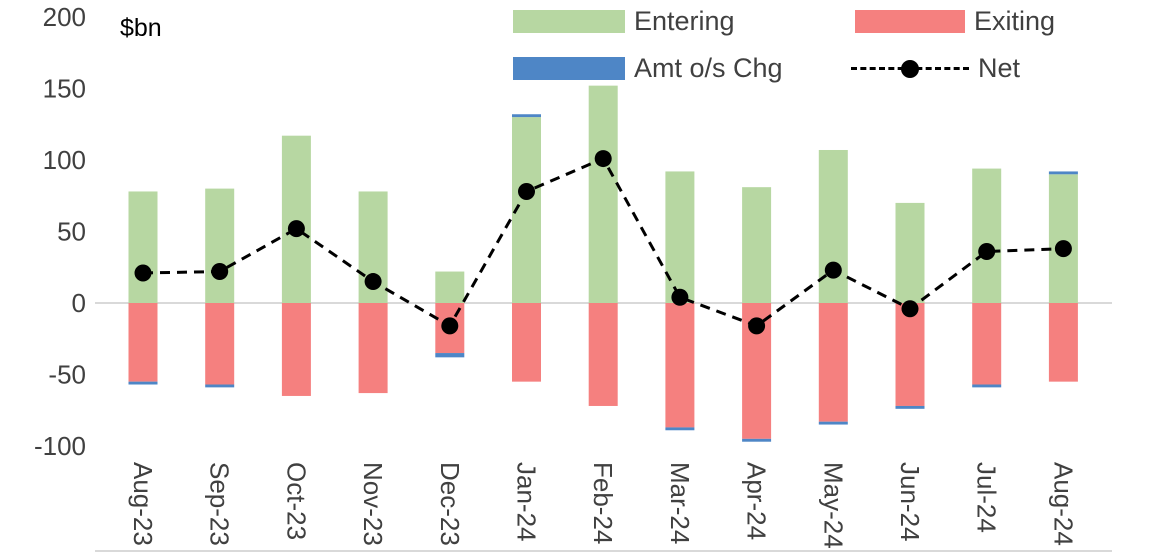 This screenshot has height=558, width=1152. What do you see at coordinates (67, 375) in the screenshot?
I see `svg-text: -50` at bounding box center [67, 375].